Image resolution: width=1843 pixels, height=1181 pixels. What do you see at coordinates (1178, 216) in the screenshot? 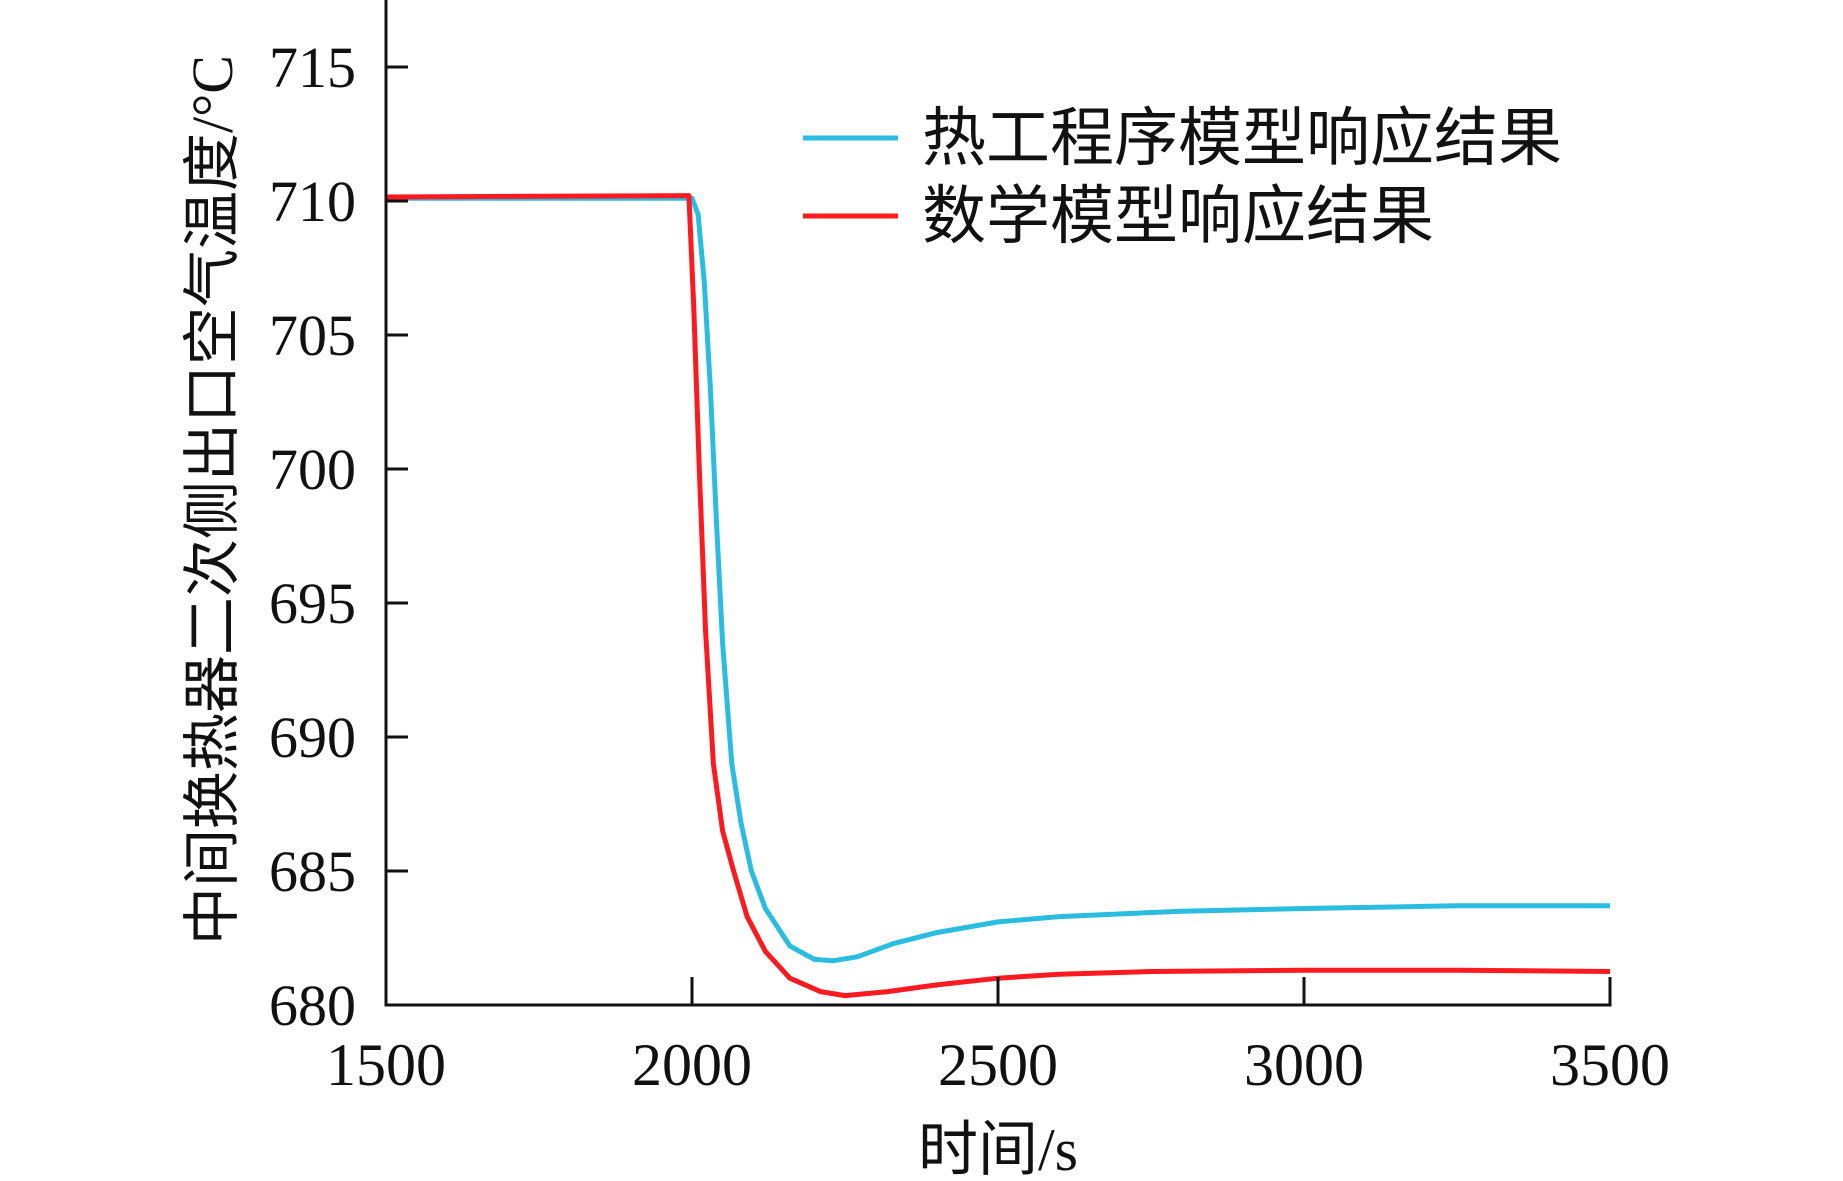
I see `legend-label-2: 数学模型响应结果` at bounding box center [1178, 216].